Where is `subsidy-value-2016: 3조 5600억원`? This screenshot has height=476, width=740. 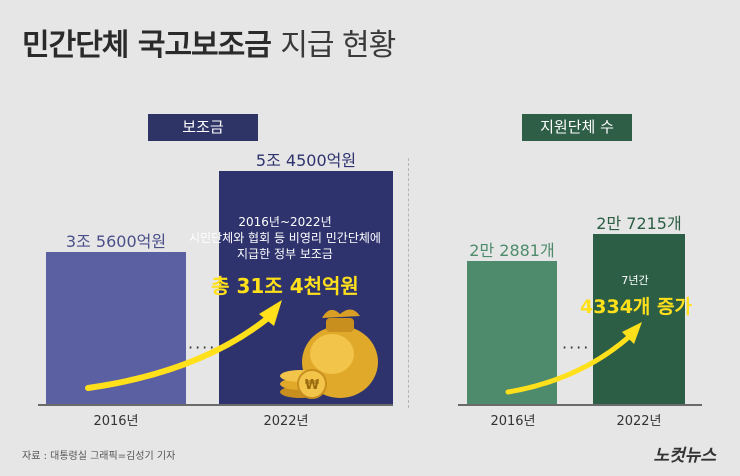 subsidy-value-2016: 3조 5600억원 is located at coordinates (116, 241).